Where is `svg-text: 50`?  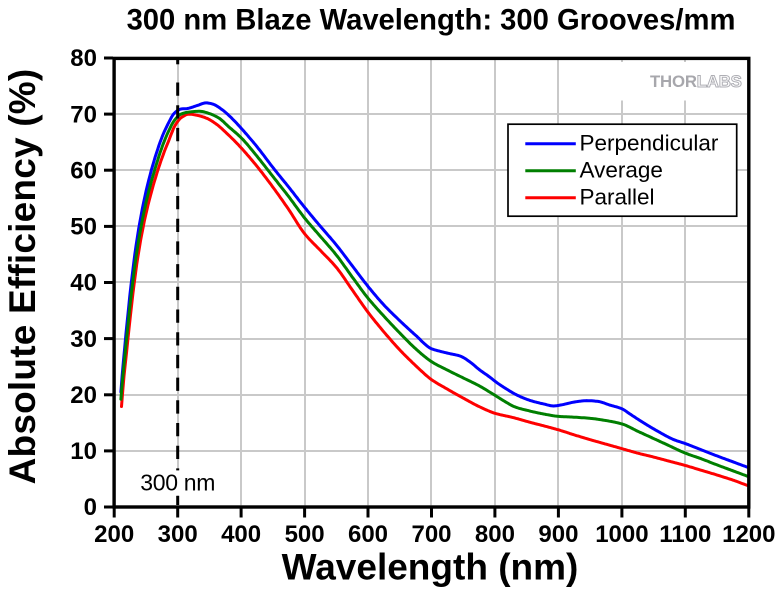 svg-text: 50 is located at coordinates (83, 227).